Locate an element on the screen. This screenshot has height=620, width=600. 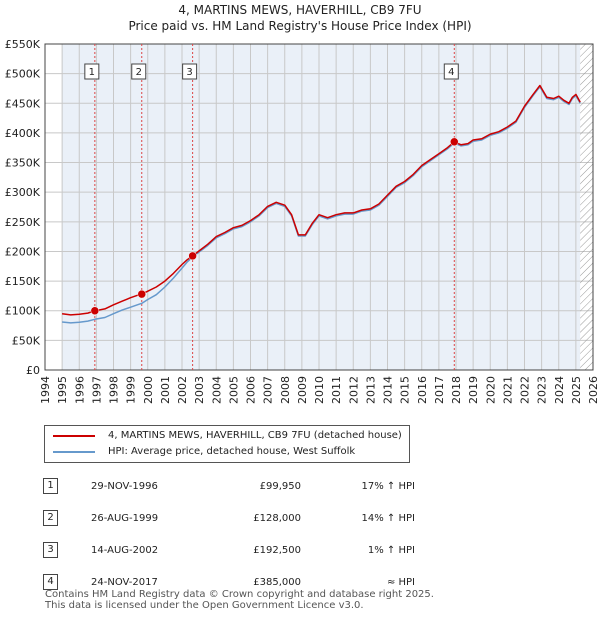
x-tick-label: 1998 is located at coordinates (114, 390).